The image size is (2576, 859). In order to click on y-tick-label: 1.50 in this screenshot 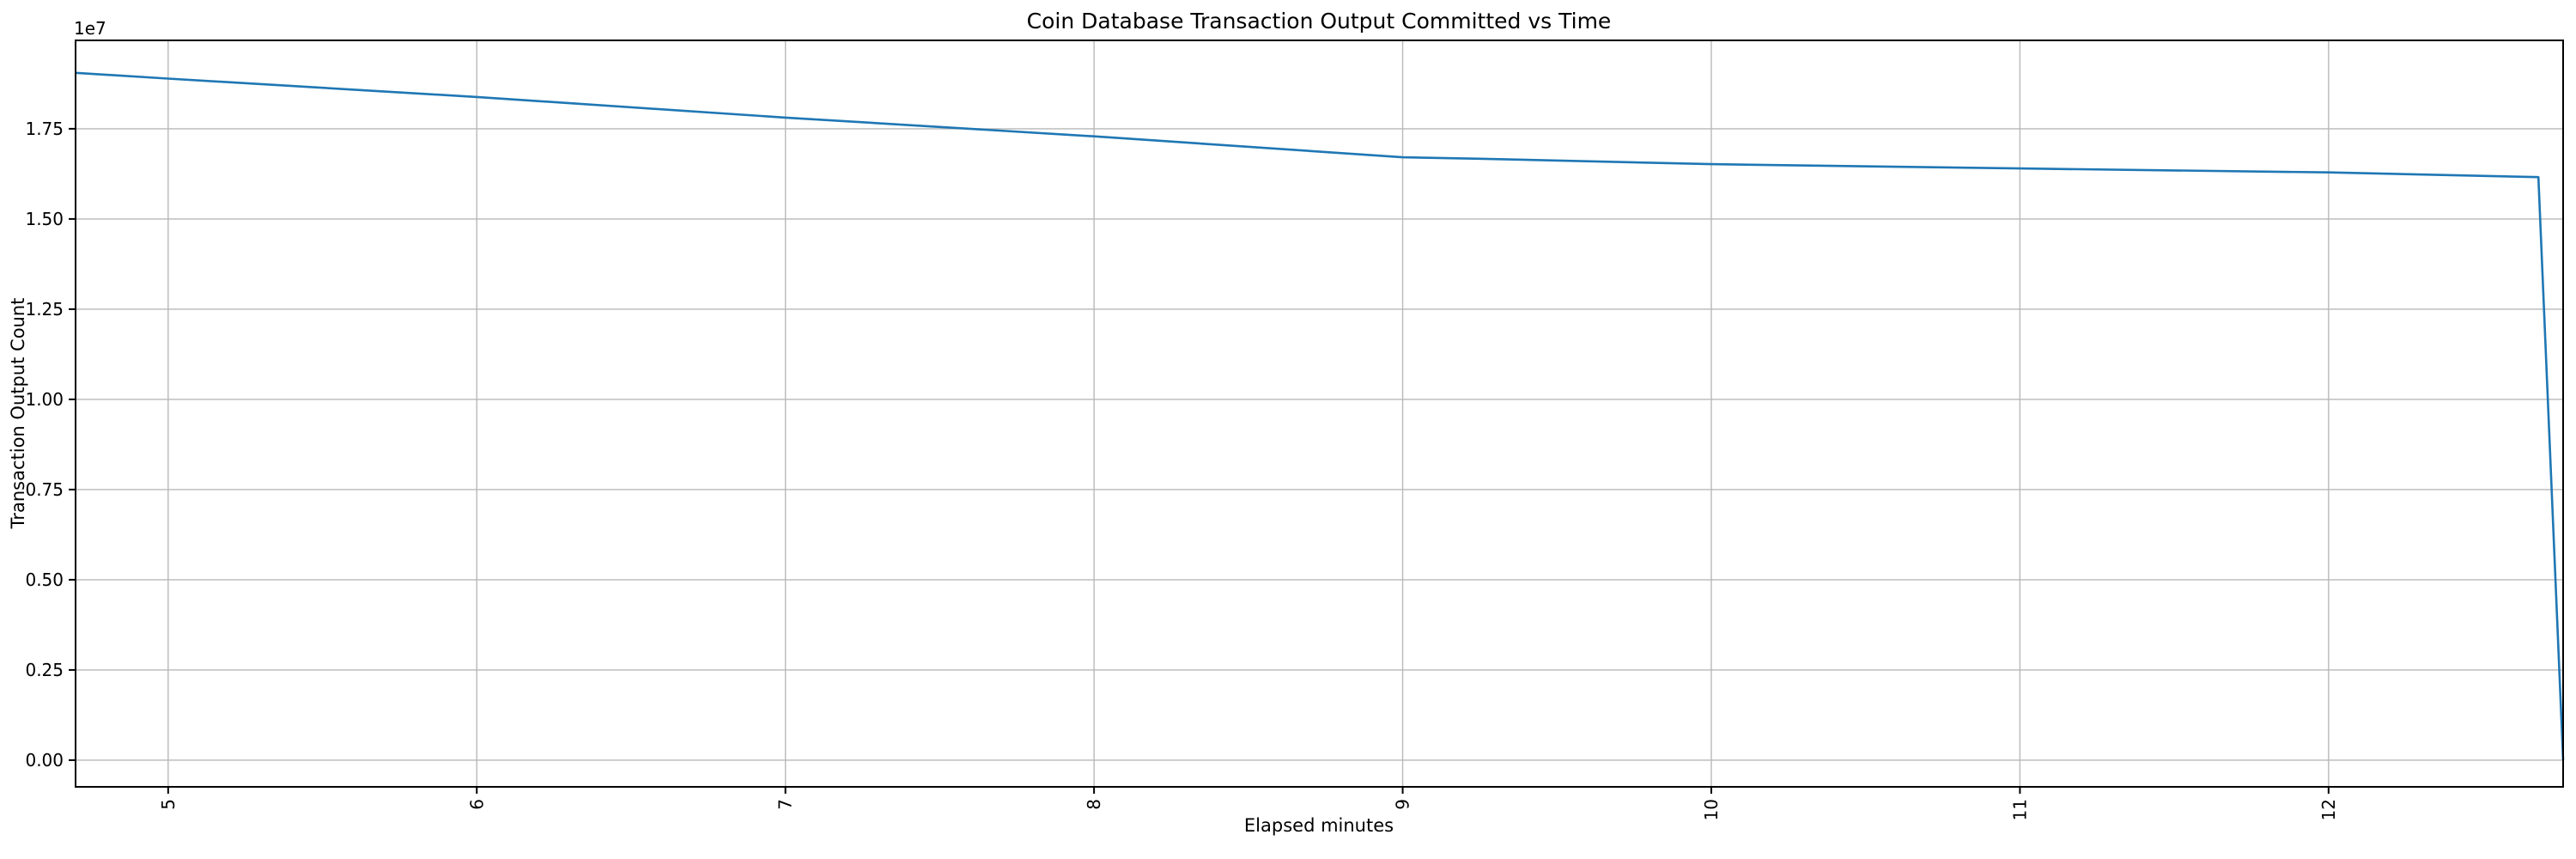, I will do `click(44, 219)`.